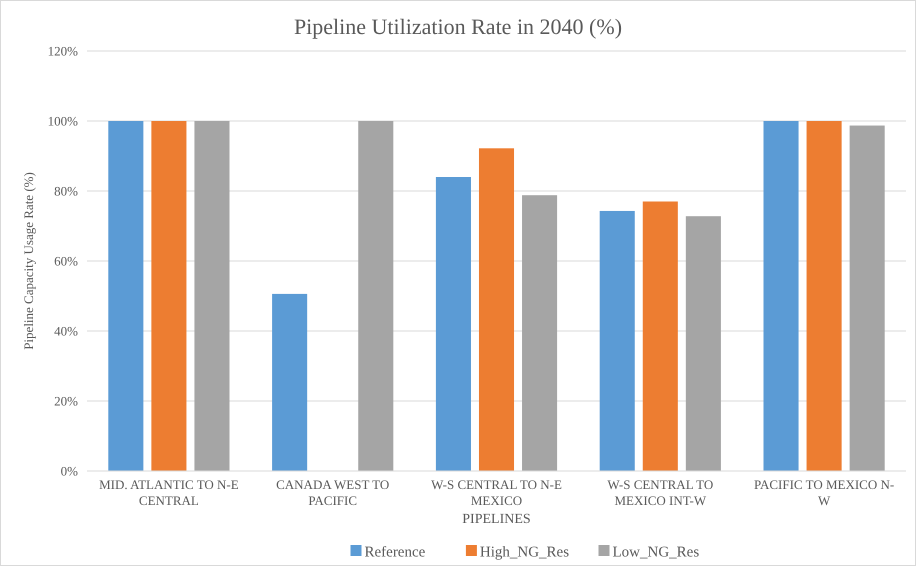 The image size is (916, 566). What do you see at coordinates (66, 191) in the screenshot?
I see `y-tick-label: 80%` at bounding box center [66, 191].